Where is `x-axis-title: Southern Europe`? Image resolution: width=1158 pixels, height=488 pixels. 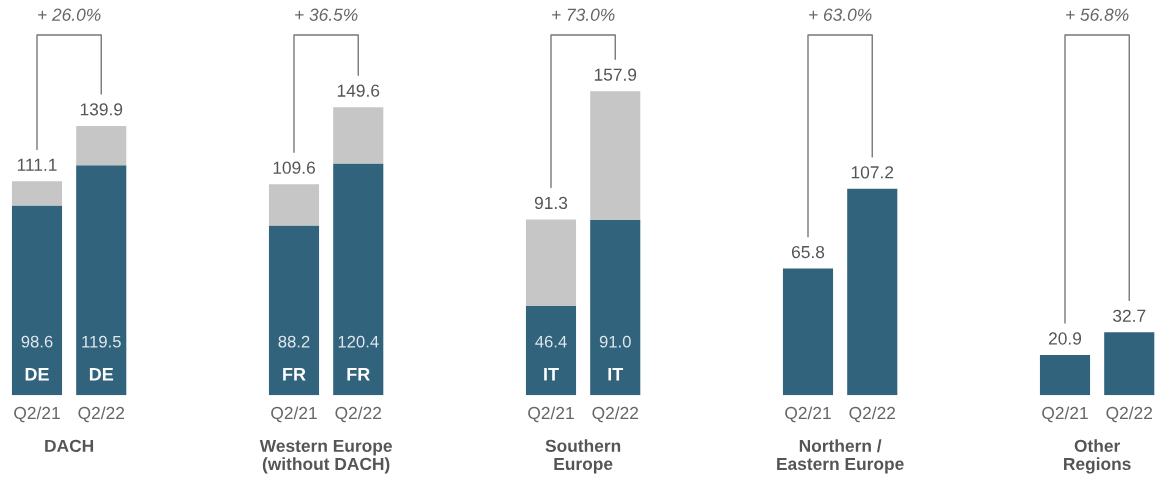 x-axis-title: Southern Europe is located at coordinates (583, 456).